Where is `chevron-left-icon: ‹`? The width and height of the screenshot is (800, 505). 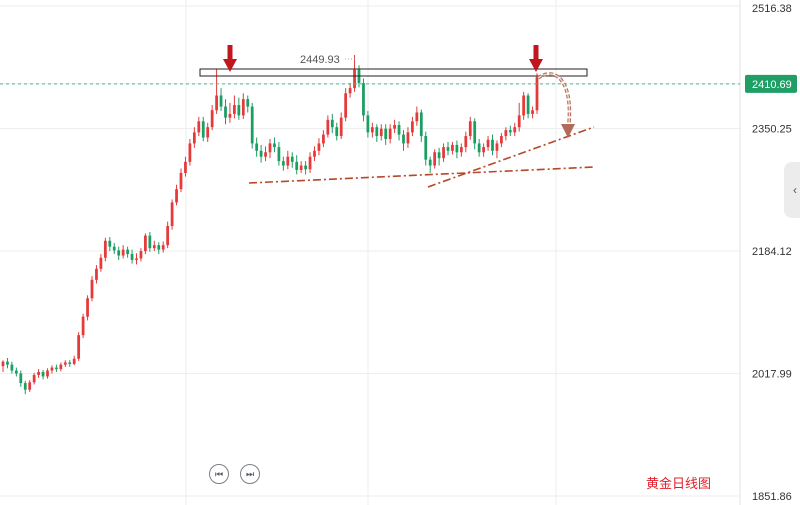
chevron-left-icon: ‹ is located at coordinates (795, 190).